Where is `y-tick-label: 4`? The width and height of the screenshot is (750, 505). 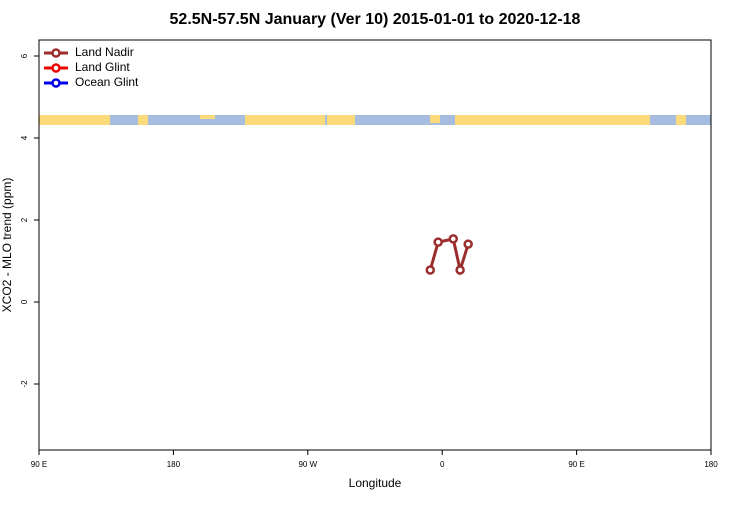
y-tick-label: 4 is located at coordinates (24, 137).